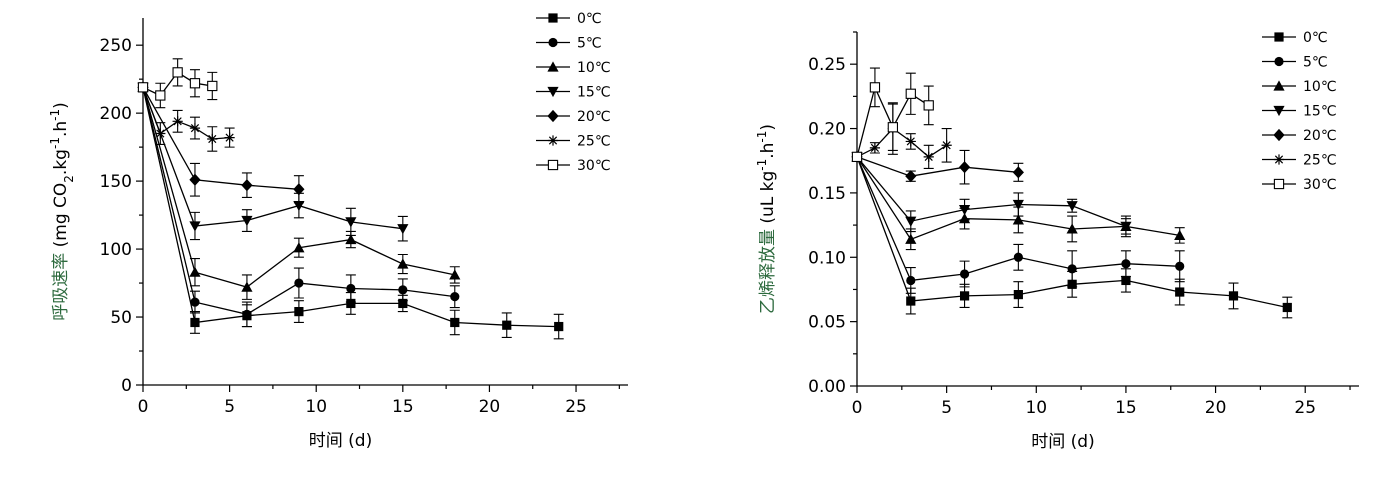 The width and height of the screenshot is (1380, 482). Describe the element at coordinates (827, 387) in the screenshot. I see `chart-1-y-tick-label: 0.00` at that location.